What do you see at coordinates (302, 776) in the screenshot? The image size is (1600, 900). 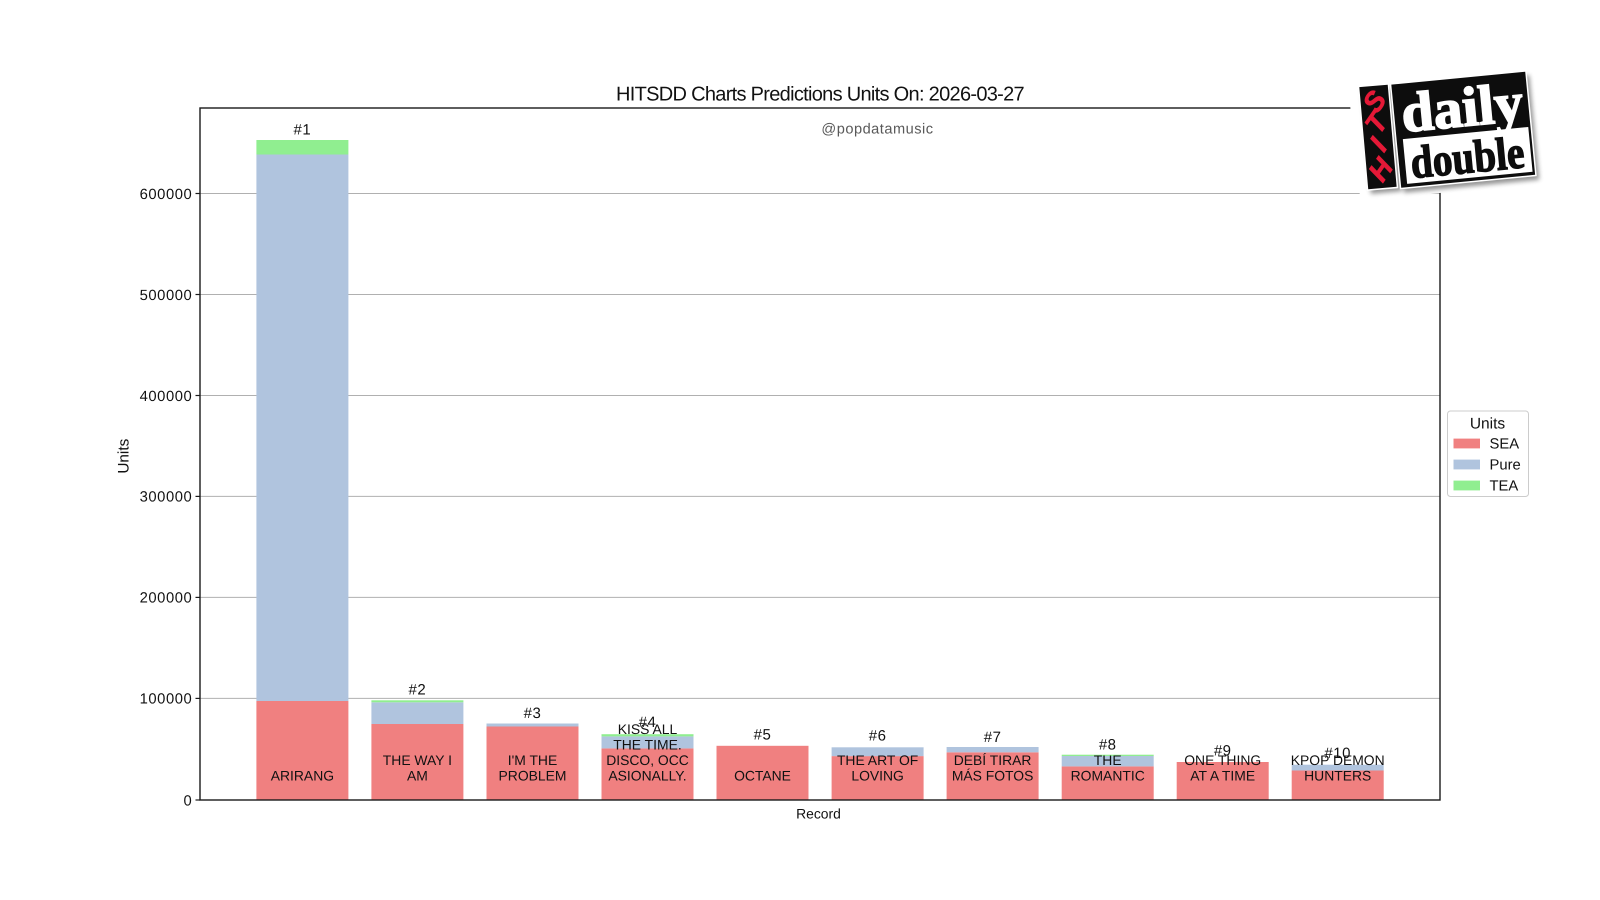 I see `svg-text: ARIRANG` at bounding box center [302, 776].